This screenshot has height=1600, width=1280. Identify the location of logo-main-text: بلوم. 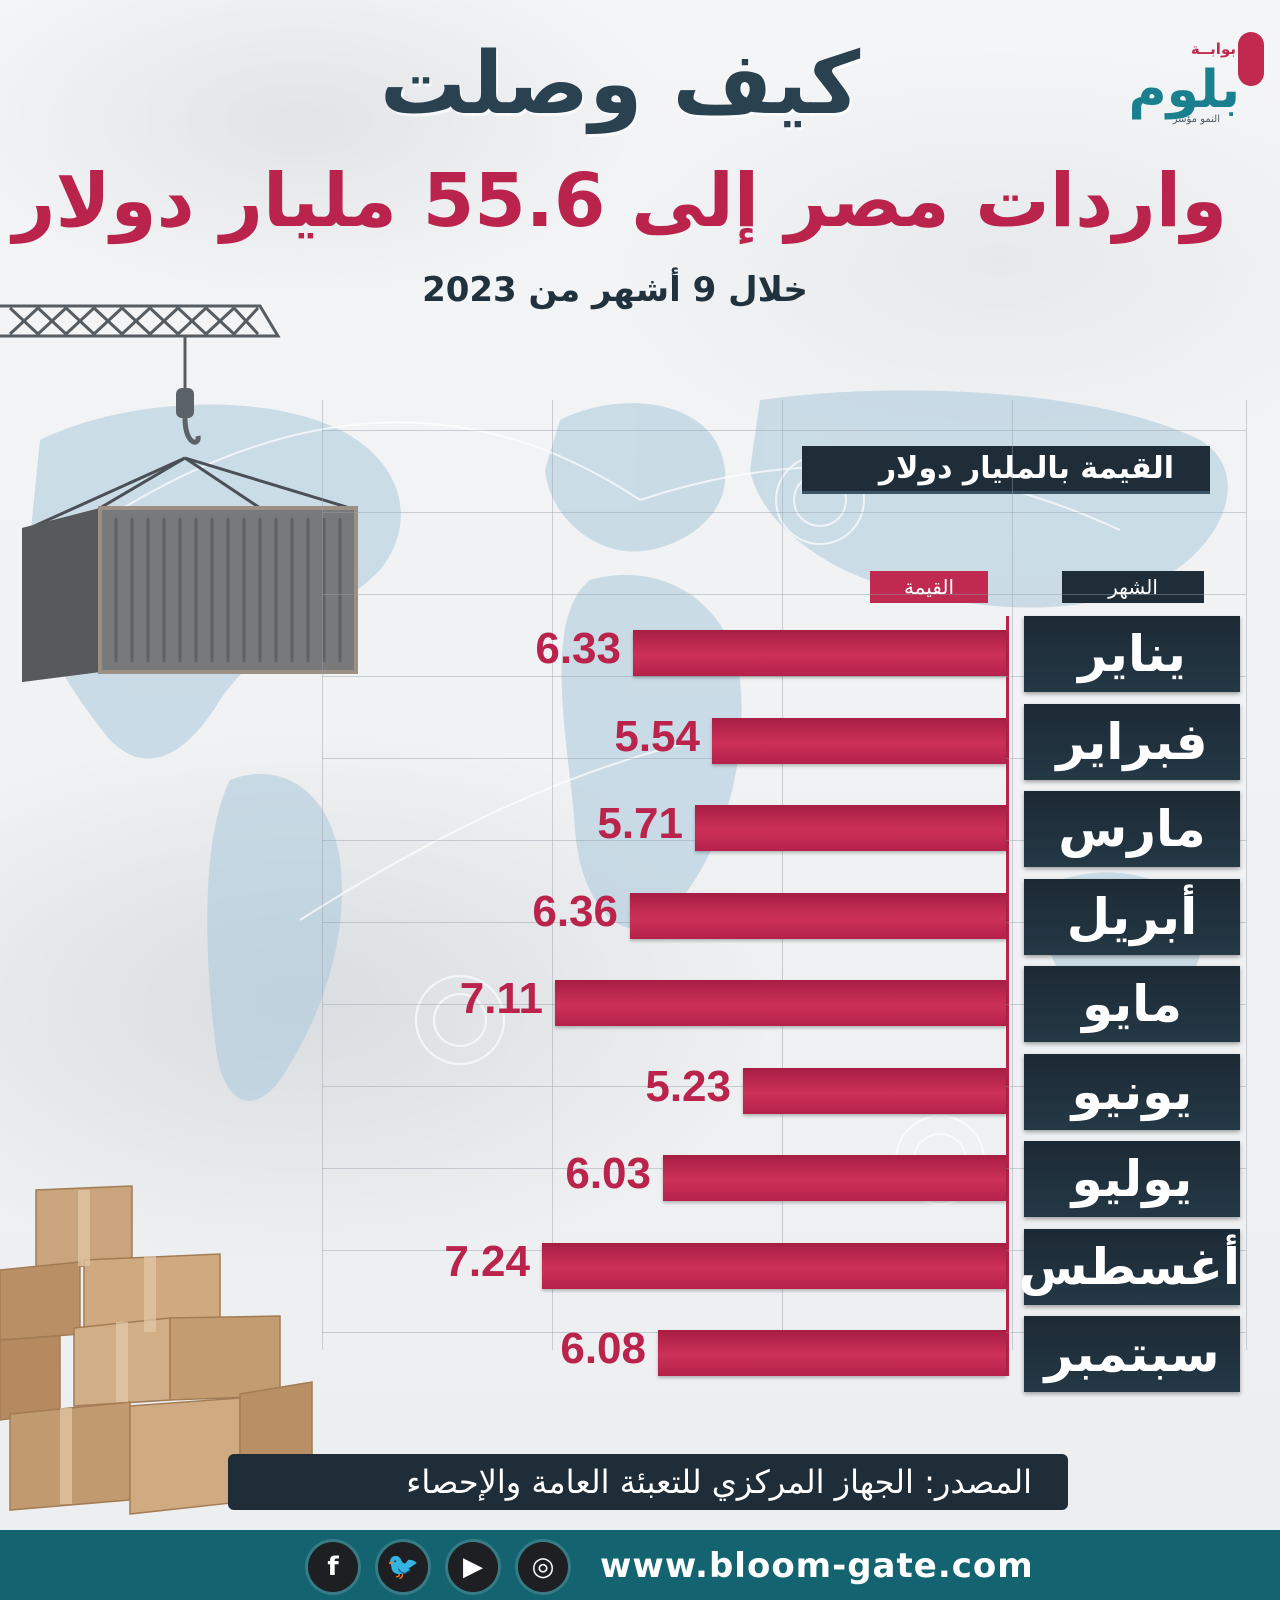
(1184, 90).